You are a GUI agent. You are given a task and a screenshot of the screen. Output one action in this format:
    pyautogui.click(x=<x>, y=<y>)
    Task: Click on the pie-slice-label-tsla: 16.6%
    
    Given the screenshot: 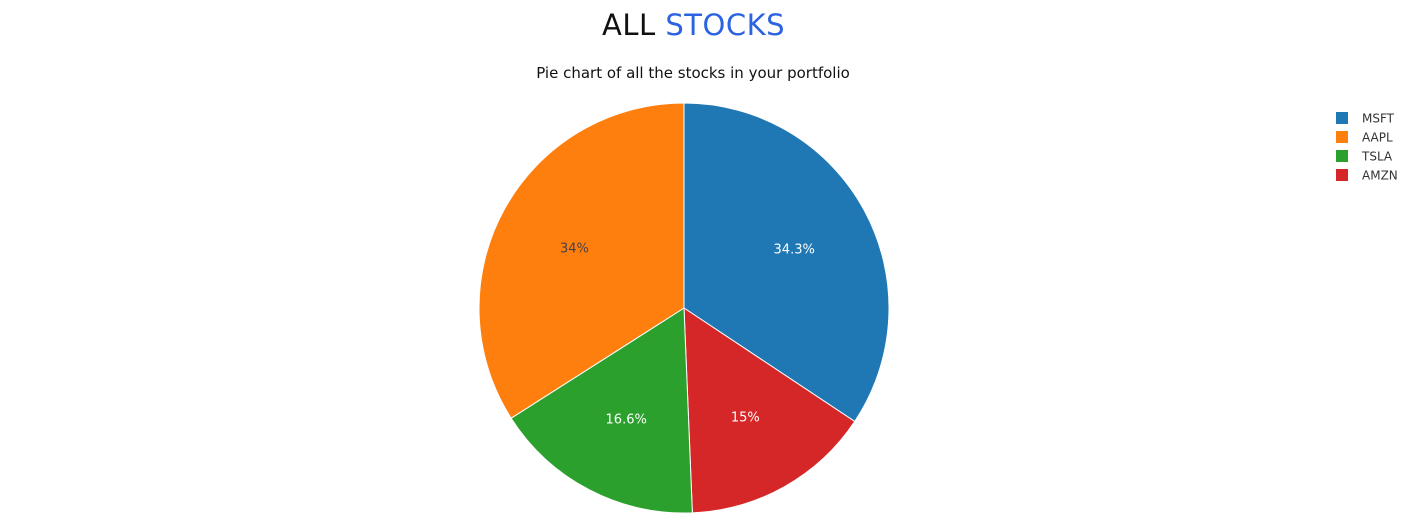 What is the action you would take?
    pyautogui.click(x=626, y=419)
    